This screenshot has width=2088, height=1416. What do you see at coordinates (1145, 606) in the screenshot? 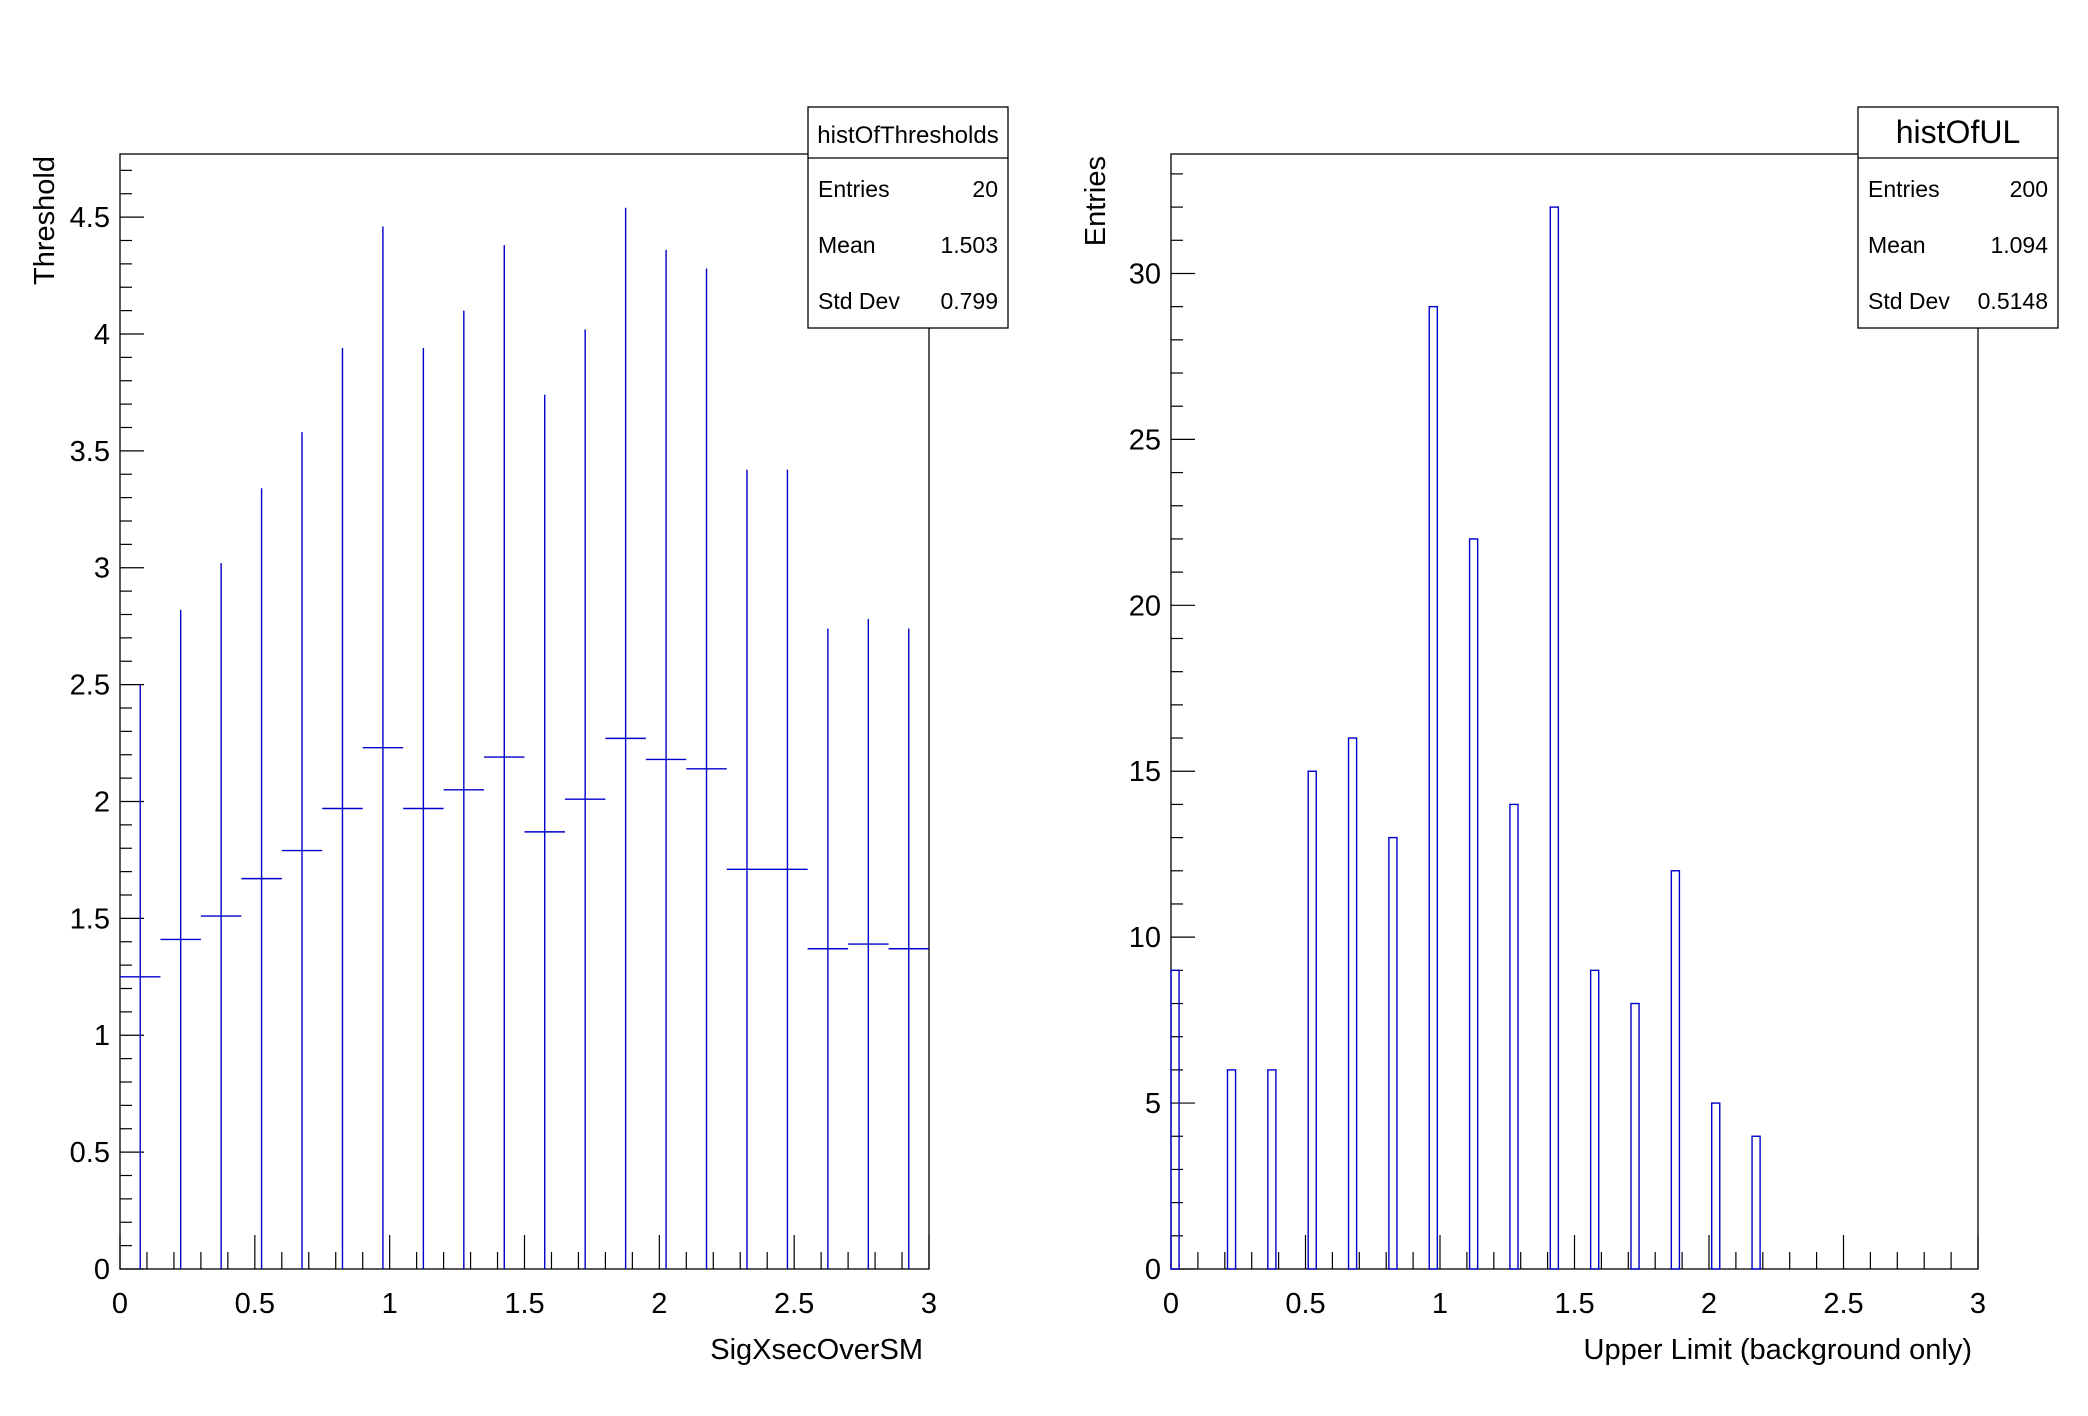
I see `y-tick-label: 20` at bounding box center [1145, 606].